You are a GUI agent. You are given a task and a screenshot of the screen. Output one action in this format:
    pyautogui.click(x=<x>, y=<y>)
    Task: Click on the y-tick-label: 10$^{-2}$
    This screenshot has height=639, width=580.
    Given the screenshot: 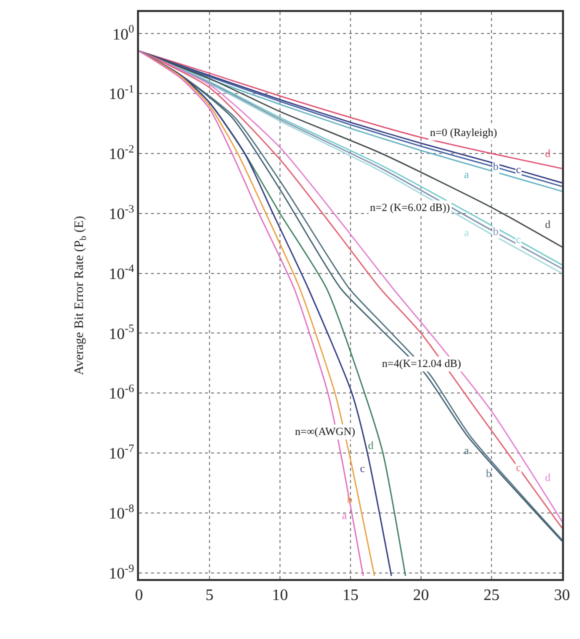 What is the action you would take?
    pyautogui.click(x=121, y=153)
    